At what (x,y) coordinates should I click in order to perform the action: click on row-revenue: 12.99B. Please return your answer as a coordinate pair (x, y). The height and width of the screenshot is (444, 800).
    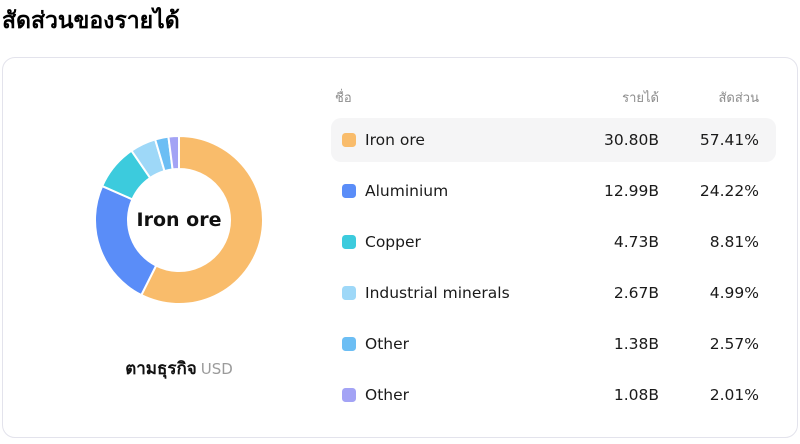
    Looking at the image, I should click on (631, 191).